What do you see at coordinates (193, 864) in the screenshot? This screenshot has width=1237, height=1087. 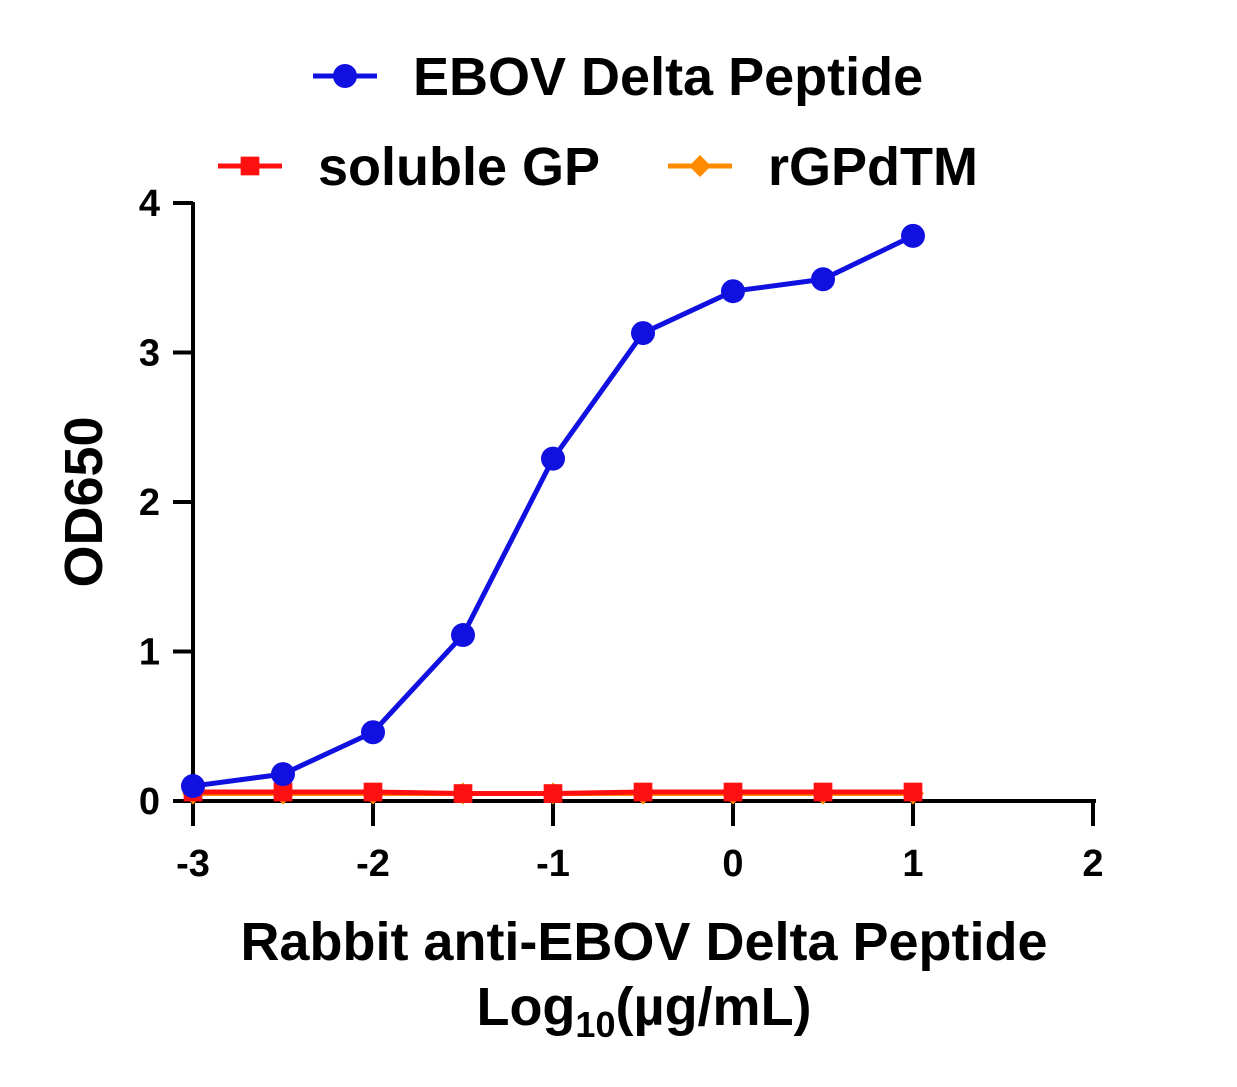 I see `x-tick-label: -3` at bounding box center [193, 864].